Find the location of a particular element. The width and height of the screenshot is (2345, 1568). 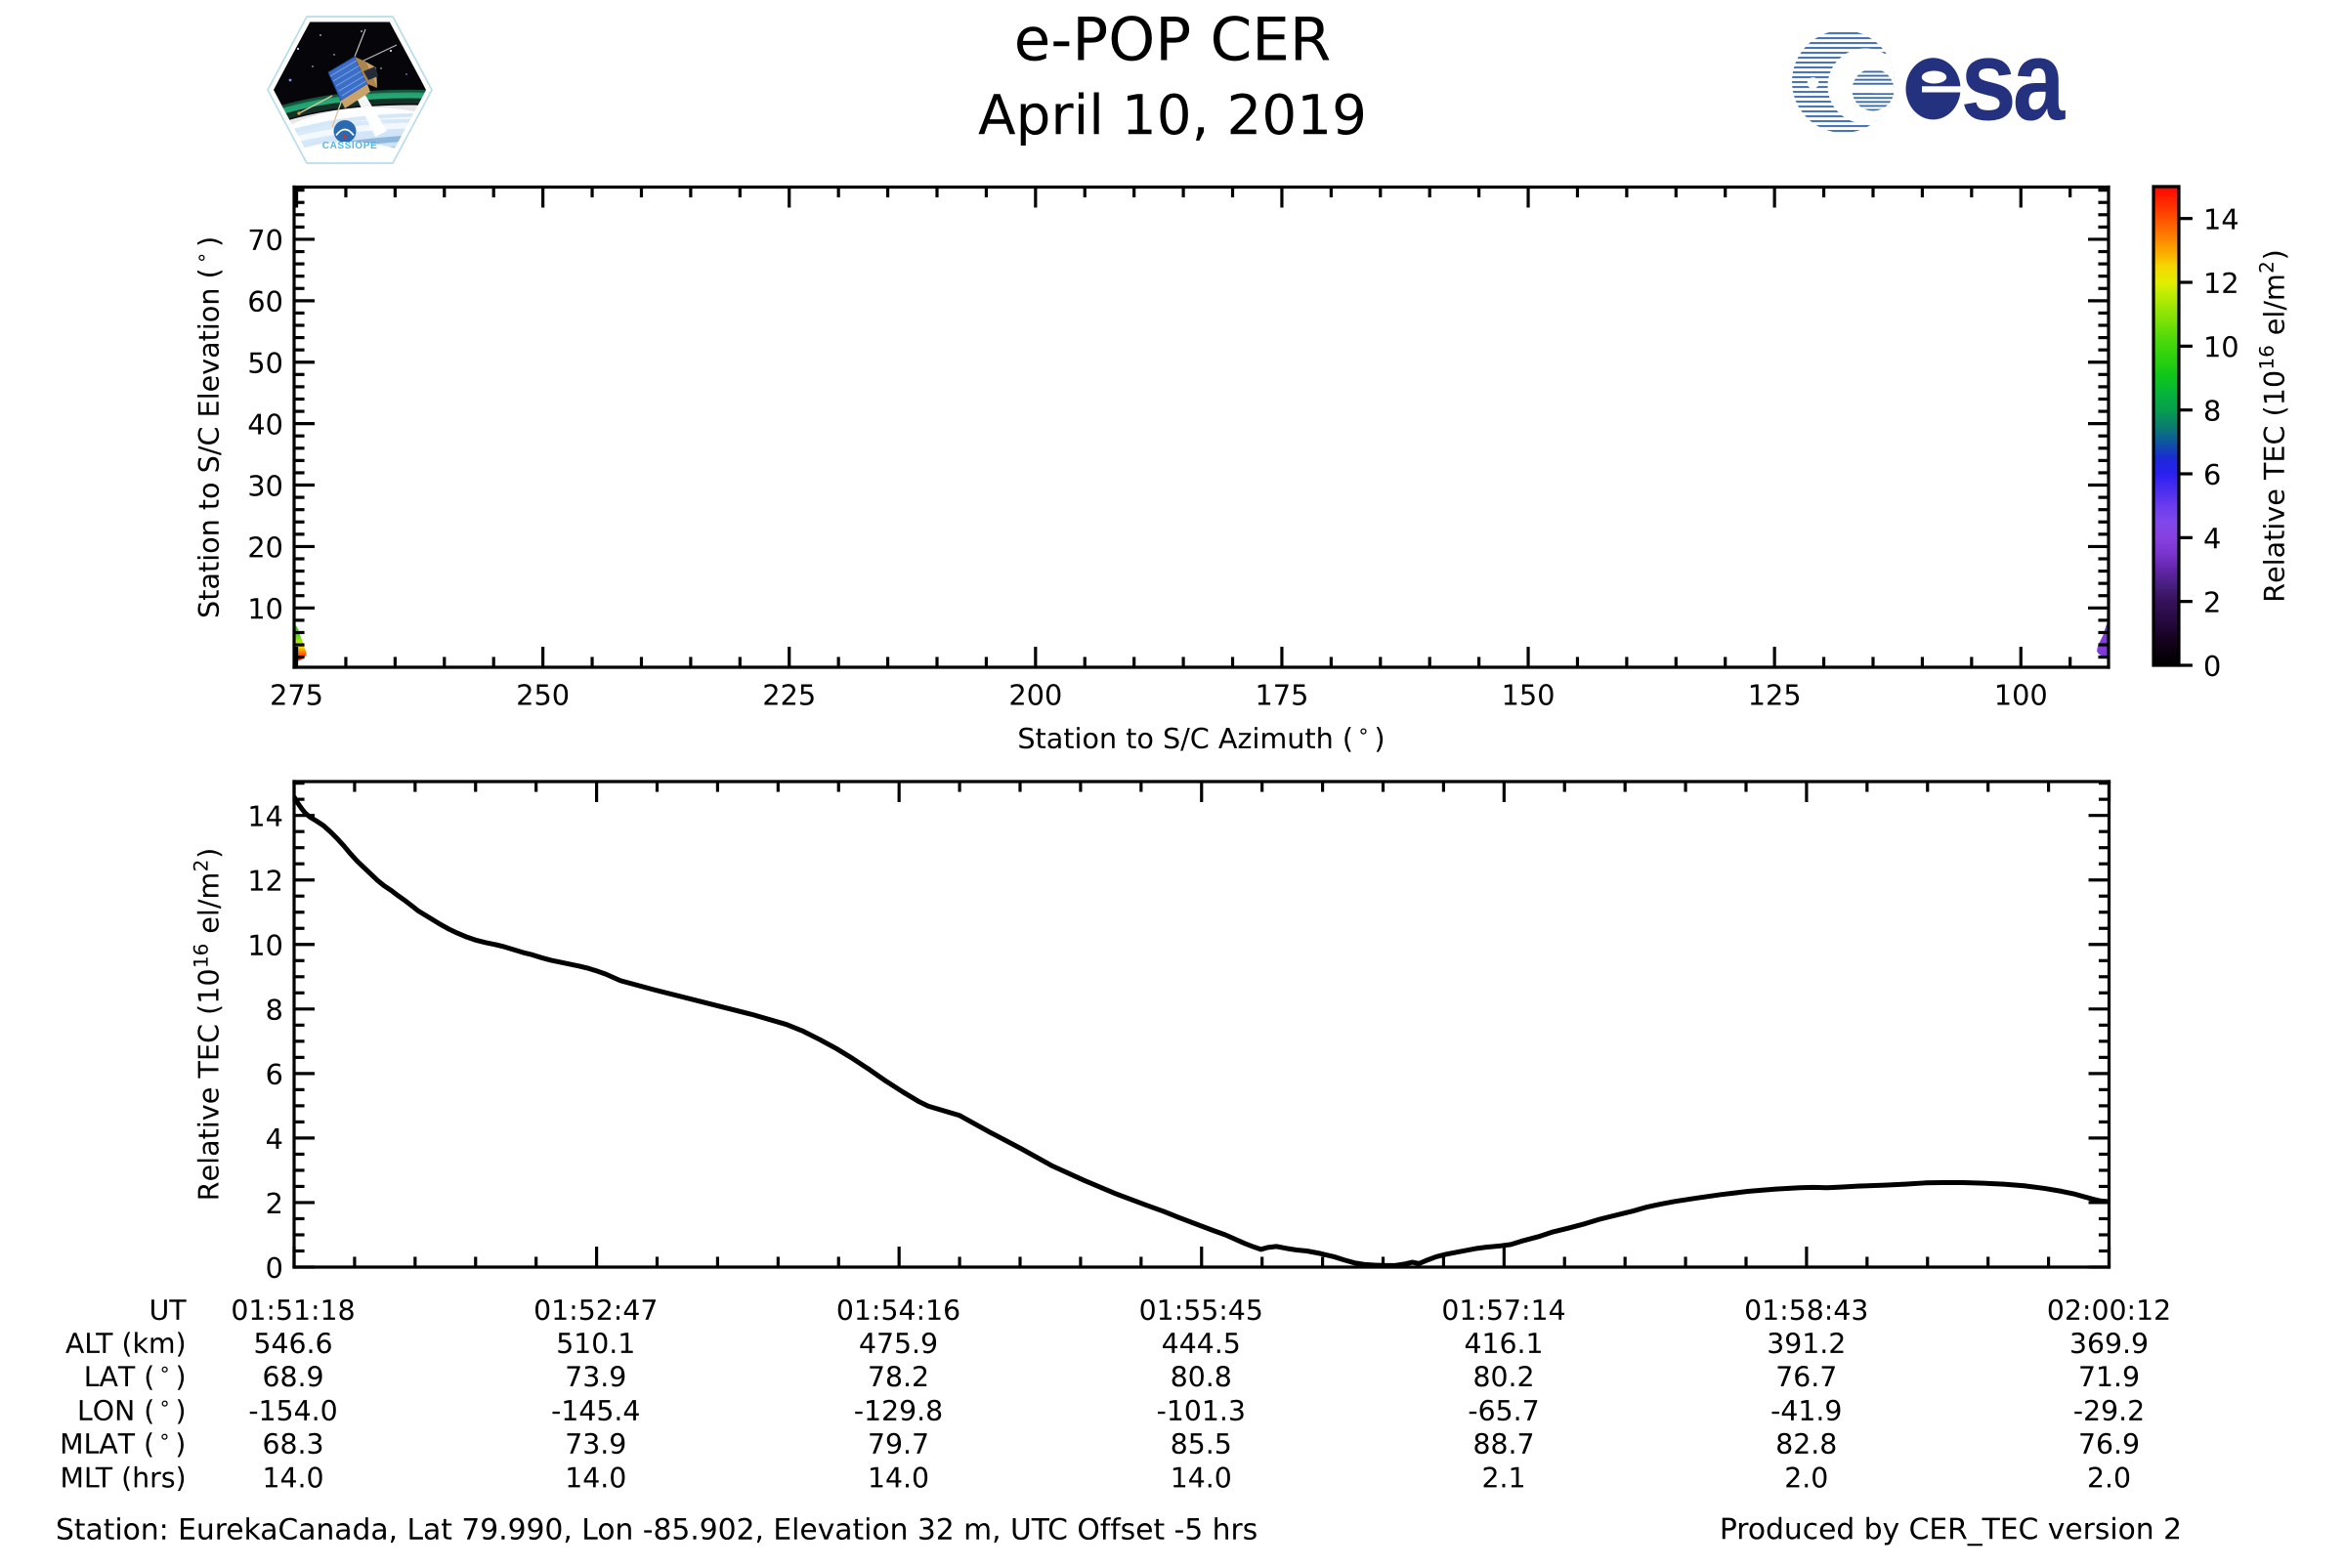

svg-text: a is located at coordinates (2040, 82).